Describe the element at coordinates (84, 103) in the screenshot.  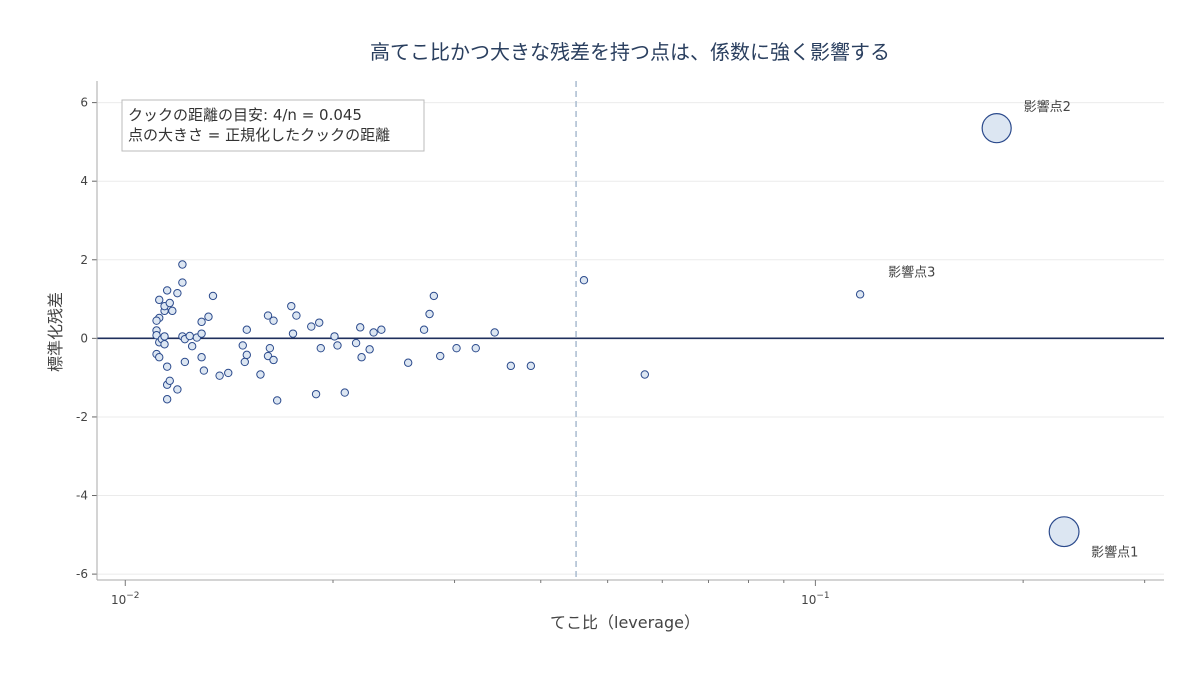
I see `y-tick-label: 6` at that location.